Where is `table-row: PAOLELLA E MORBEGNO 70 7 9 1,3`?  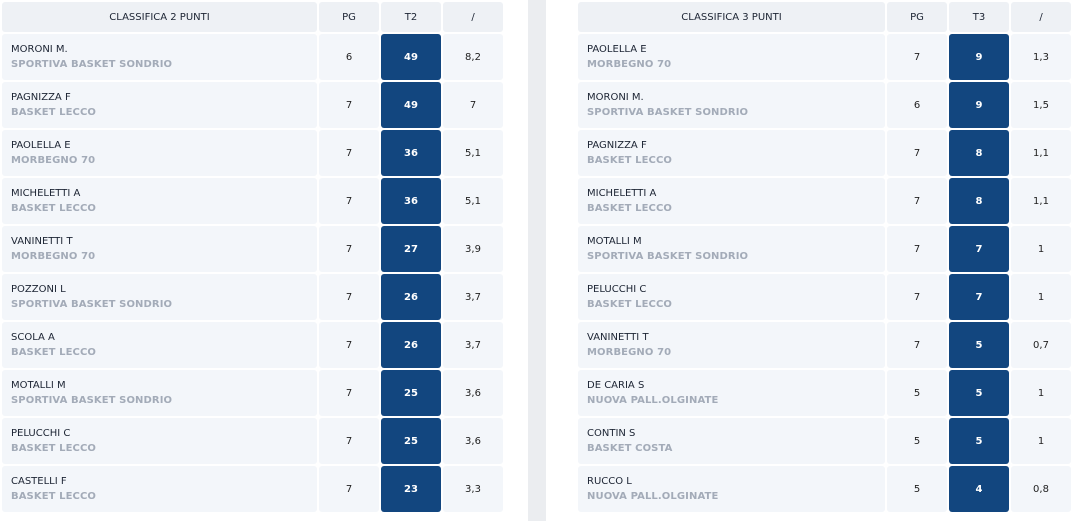
table-row: PAOLELLA E MORBEGNO 70 7 9 1,3 is located at coordinates (824, 57).